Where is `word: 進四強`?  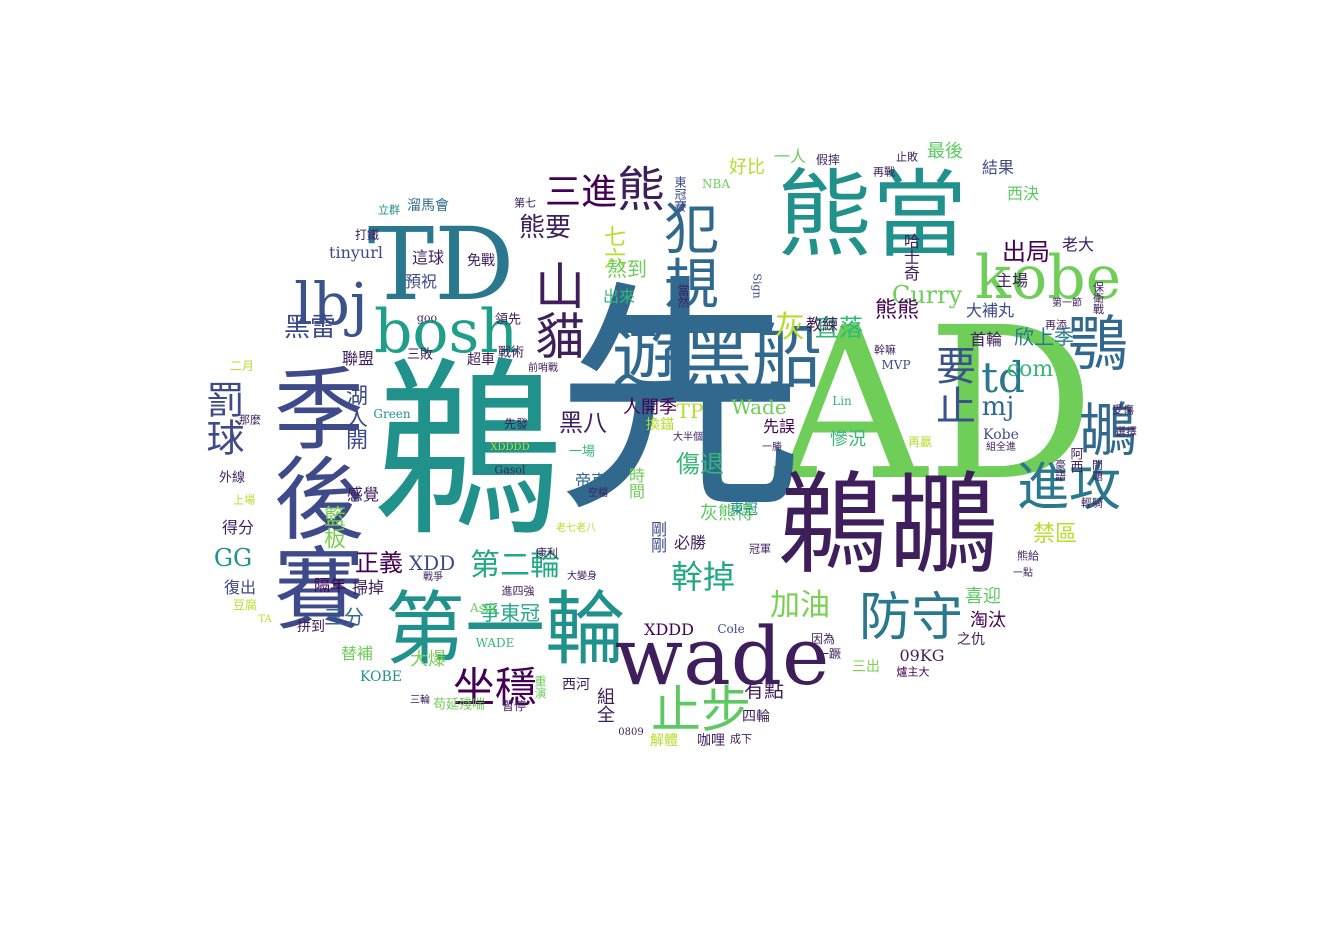
word: 進四強 is located at coordinates (518, 591).